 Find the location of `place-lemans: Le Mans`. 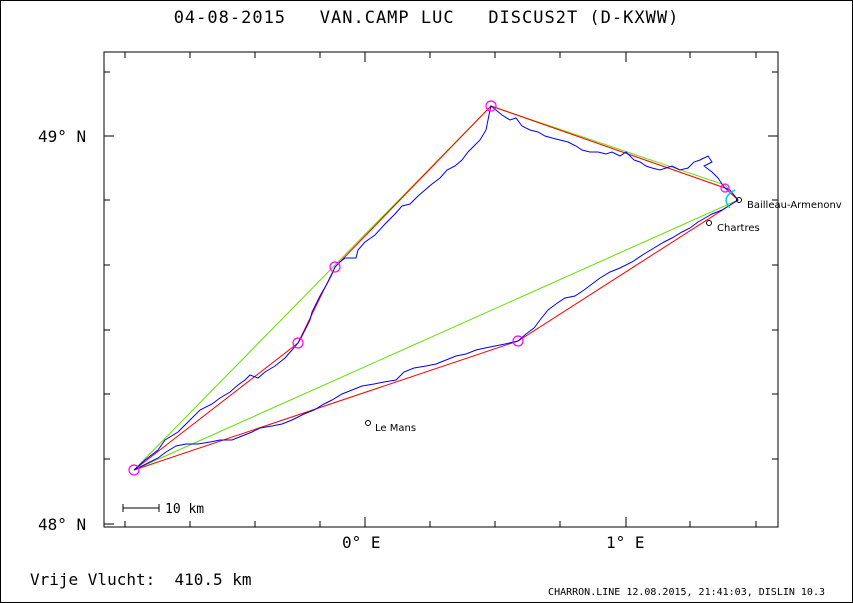

place-lemans: Le Mans is located at coordinates (395, 428).